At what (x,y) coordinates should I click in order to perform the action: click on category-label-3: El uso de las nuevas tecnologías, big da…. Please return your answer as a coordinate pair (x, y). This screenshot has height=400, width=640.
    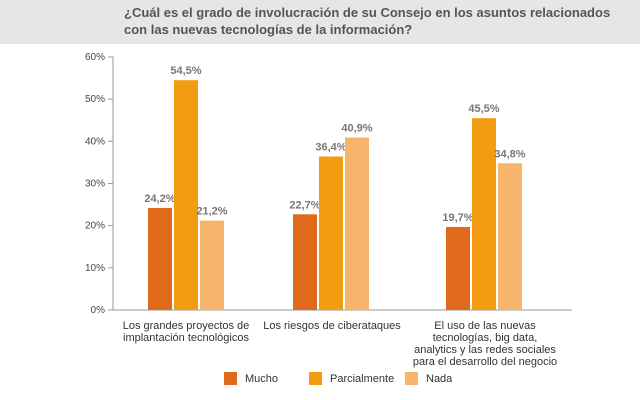
    Looking at the image, I should click on (485, 344).